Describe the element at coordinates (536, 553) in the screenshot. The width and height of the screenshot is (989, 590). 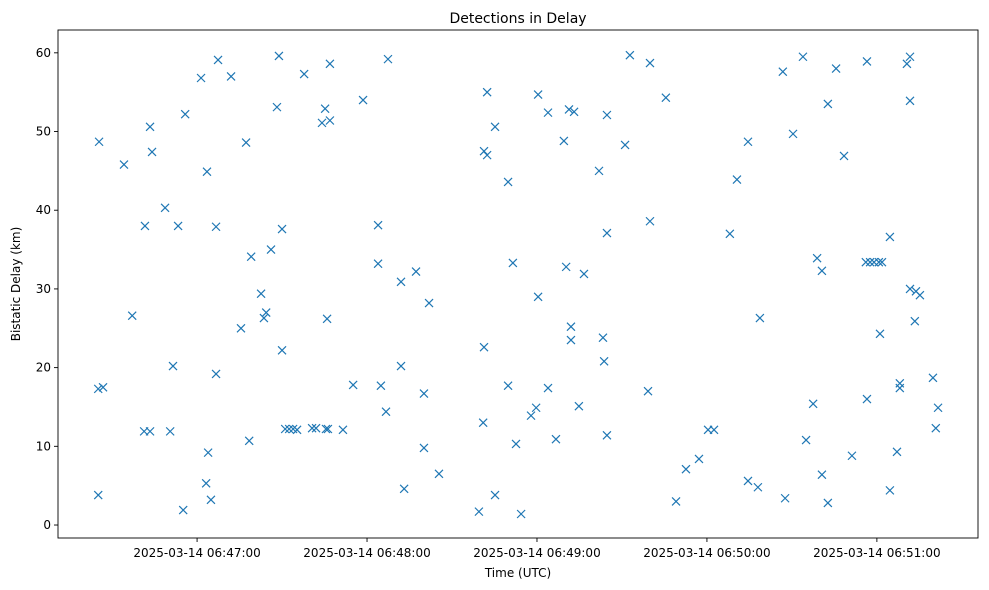
I see `x-tick-label: 2025-03-14 06:49:00` at that location.